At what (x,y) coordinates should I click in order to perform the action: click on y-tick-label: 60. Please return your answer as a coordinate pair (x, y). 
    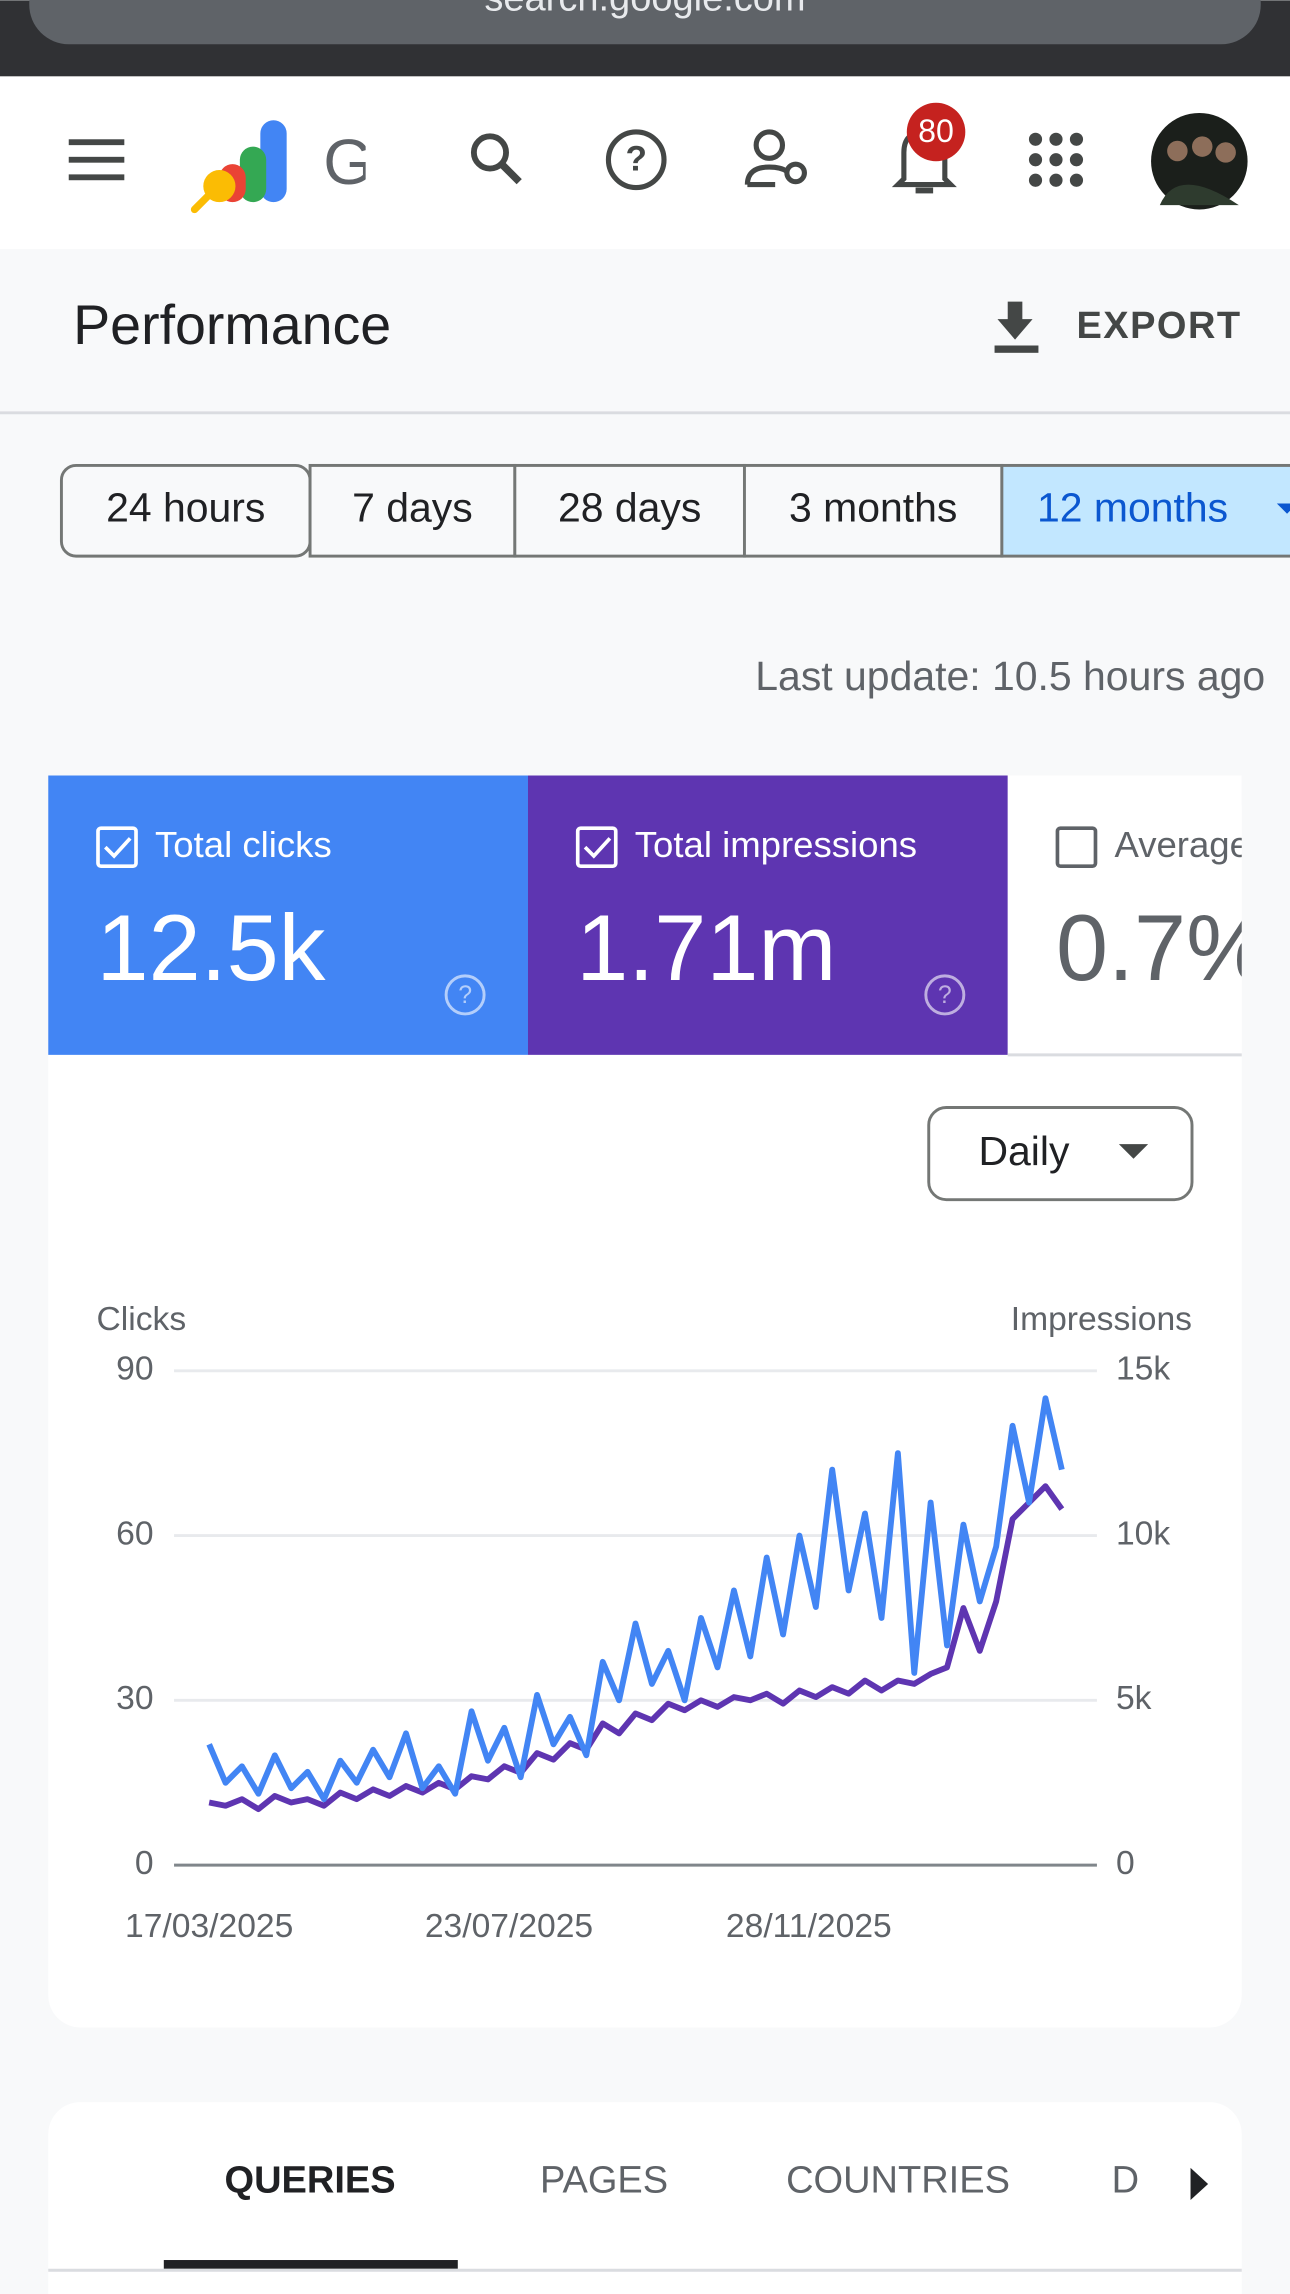
    Looking at the image, I should click on (134, 1533).